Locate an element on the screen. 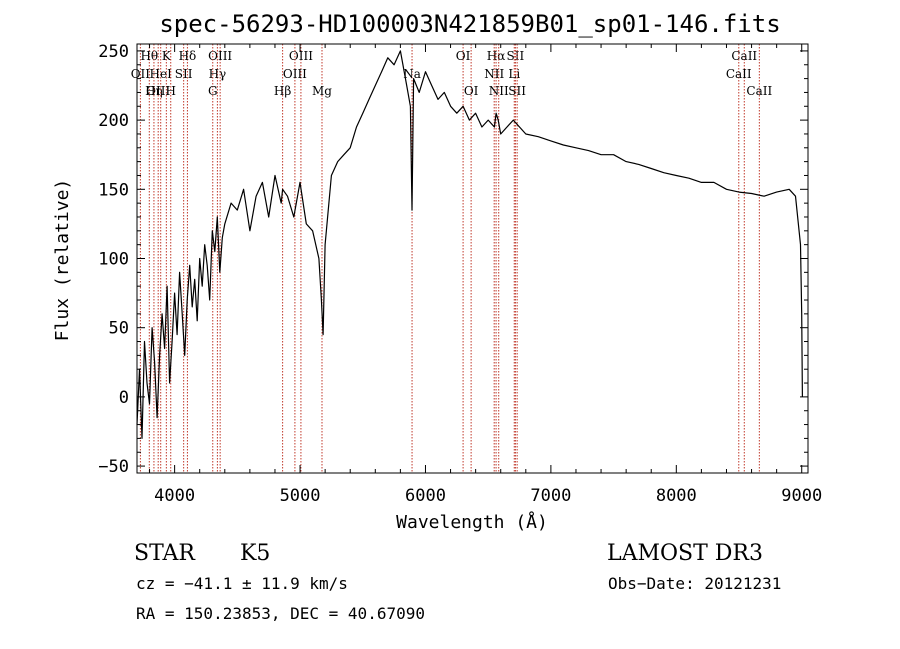  survey-name: LAMOST DR3 is located at coordinates (685, 553).